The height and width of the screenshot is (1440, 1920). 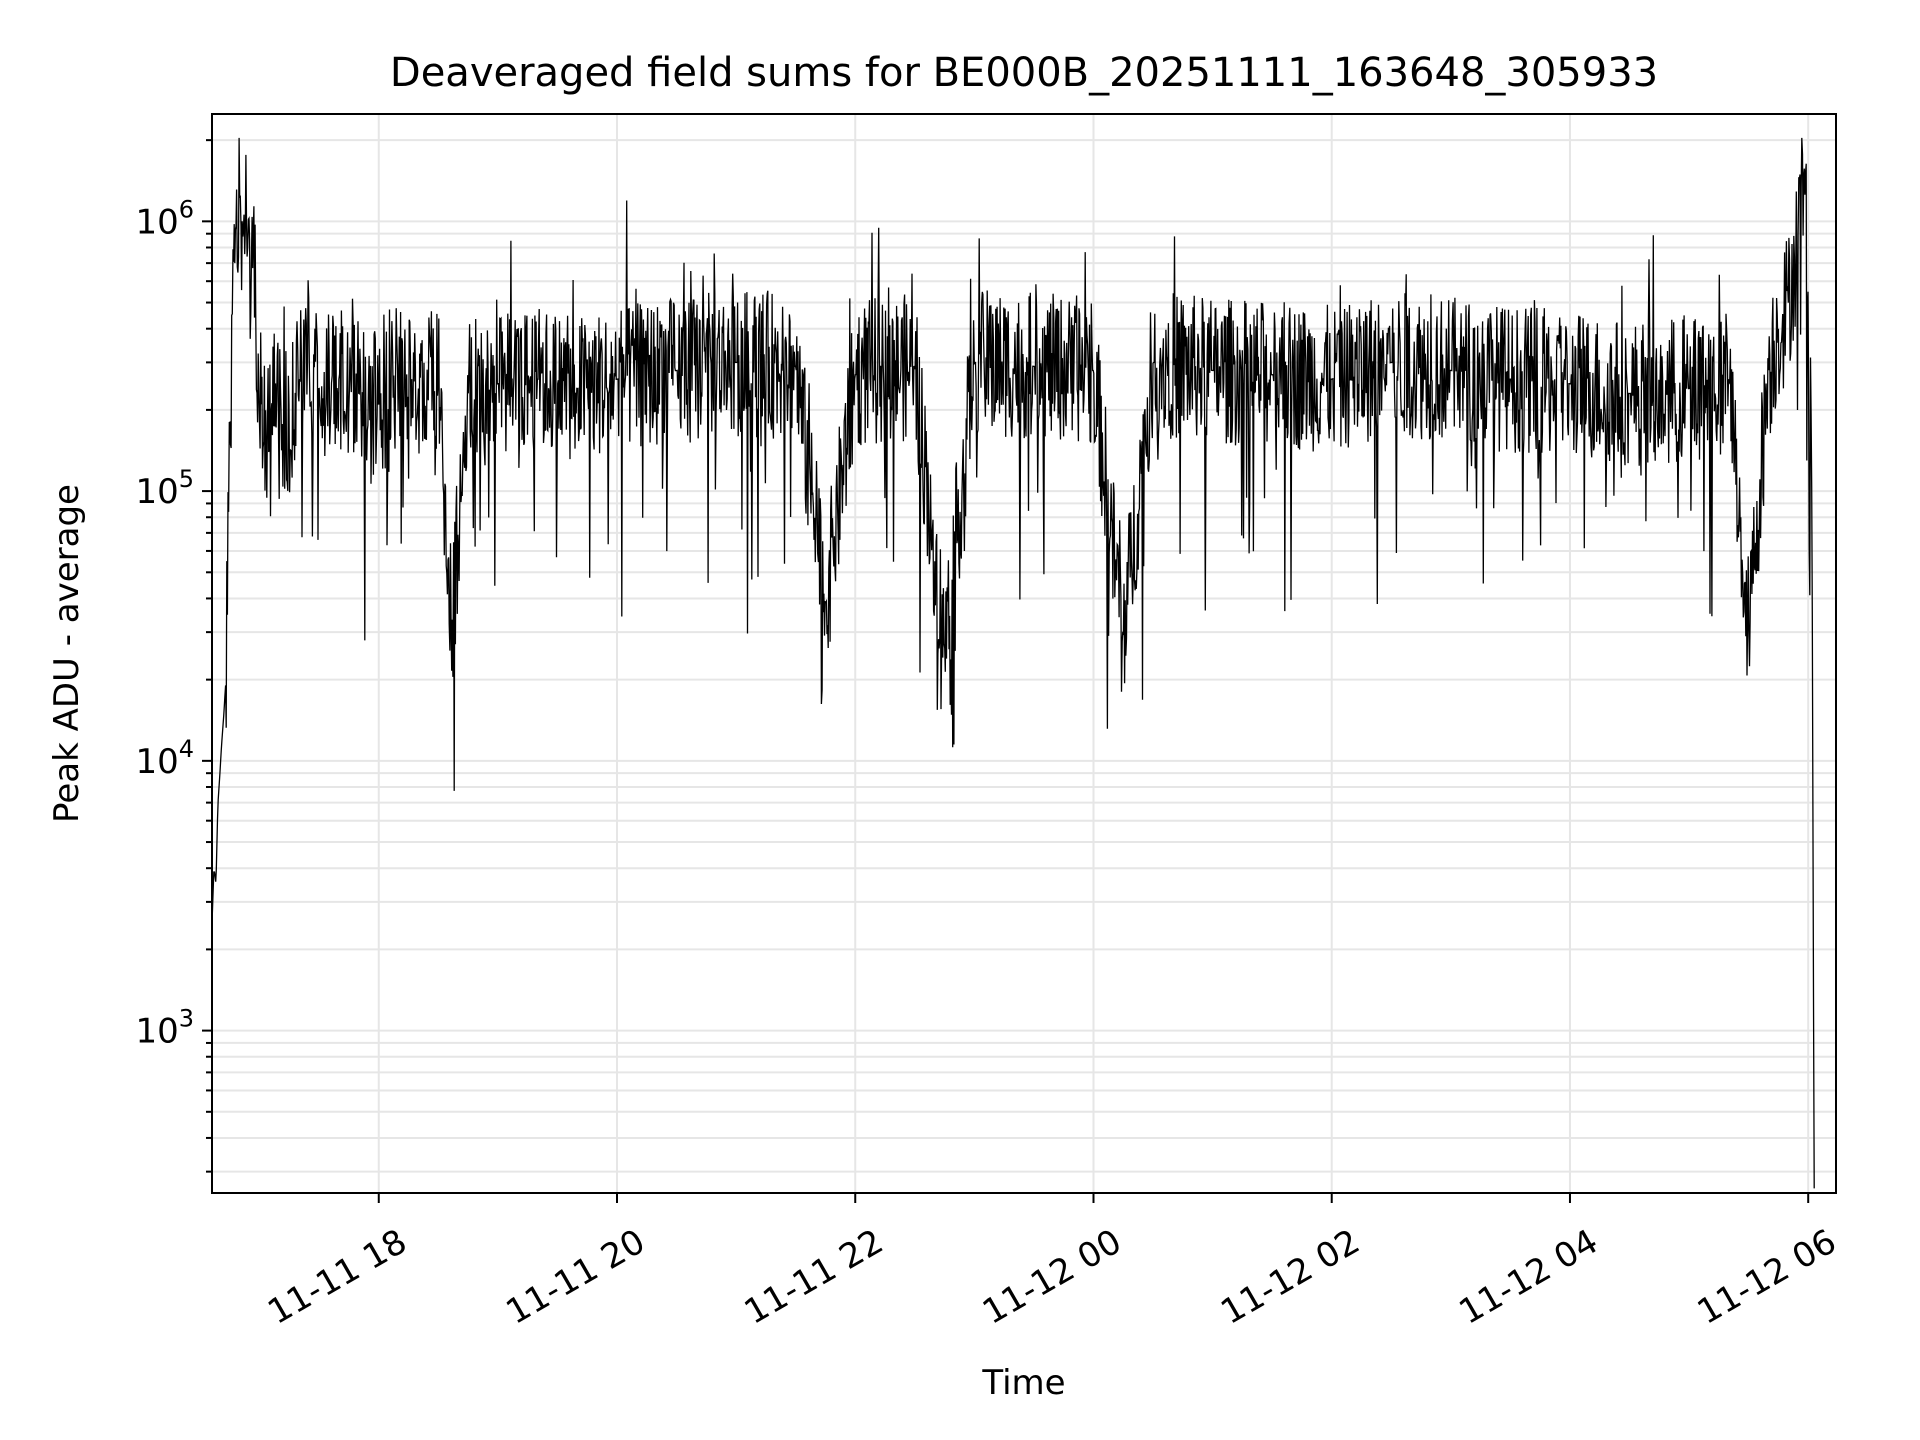 What do you see at coordinates (164, 218) in the screenshot?
I see `y-tick-label: 10⁶` at bounding box center [164, 218].